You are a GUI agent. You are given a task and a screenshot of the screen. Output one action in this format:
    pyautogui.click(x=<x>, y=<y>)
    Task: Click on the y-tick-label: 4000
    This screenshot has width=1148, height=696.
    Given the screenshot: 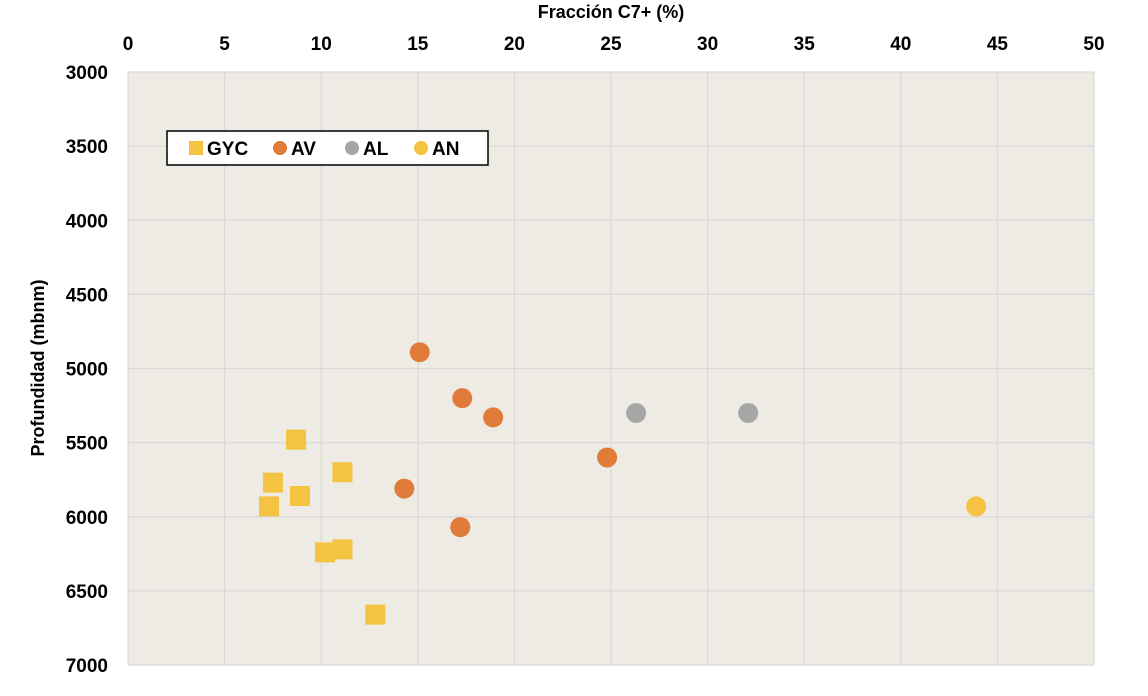 What is the action you would take?
    pyautogui.click(x=87, y=221)
    